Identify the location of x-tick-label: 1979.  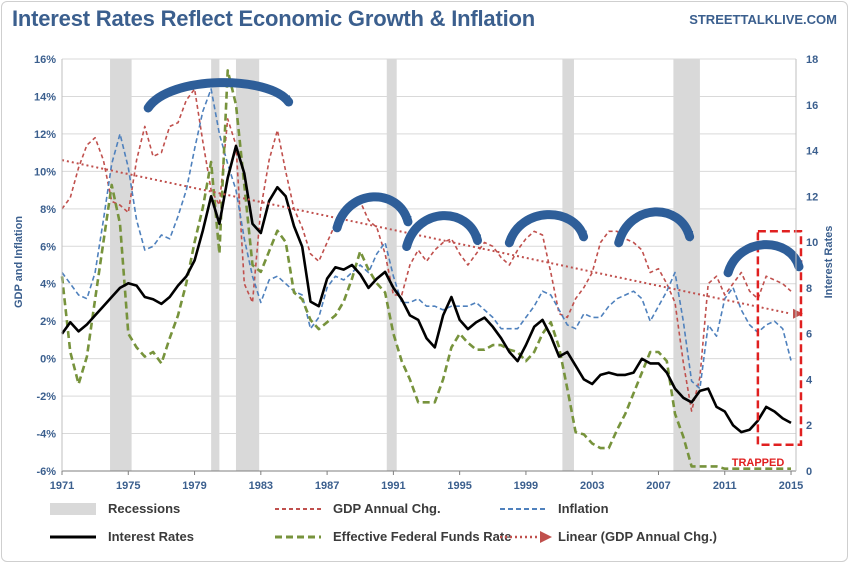
(194, 486).